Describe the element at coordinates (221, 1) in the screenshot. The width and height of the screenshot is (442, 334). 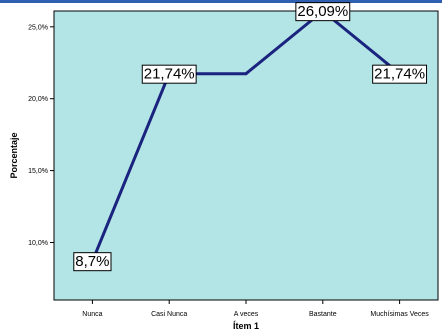
I see `top-accent-strip` at that location.